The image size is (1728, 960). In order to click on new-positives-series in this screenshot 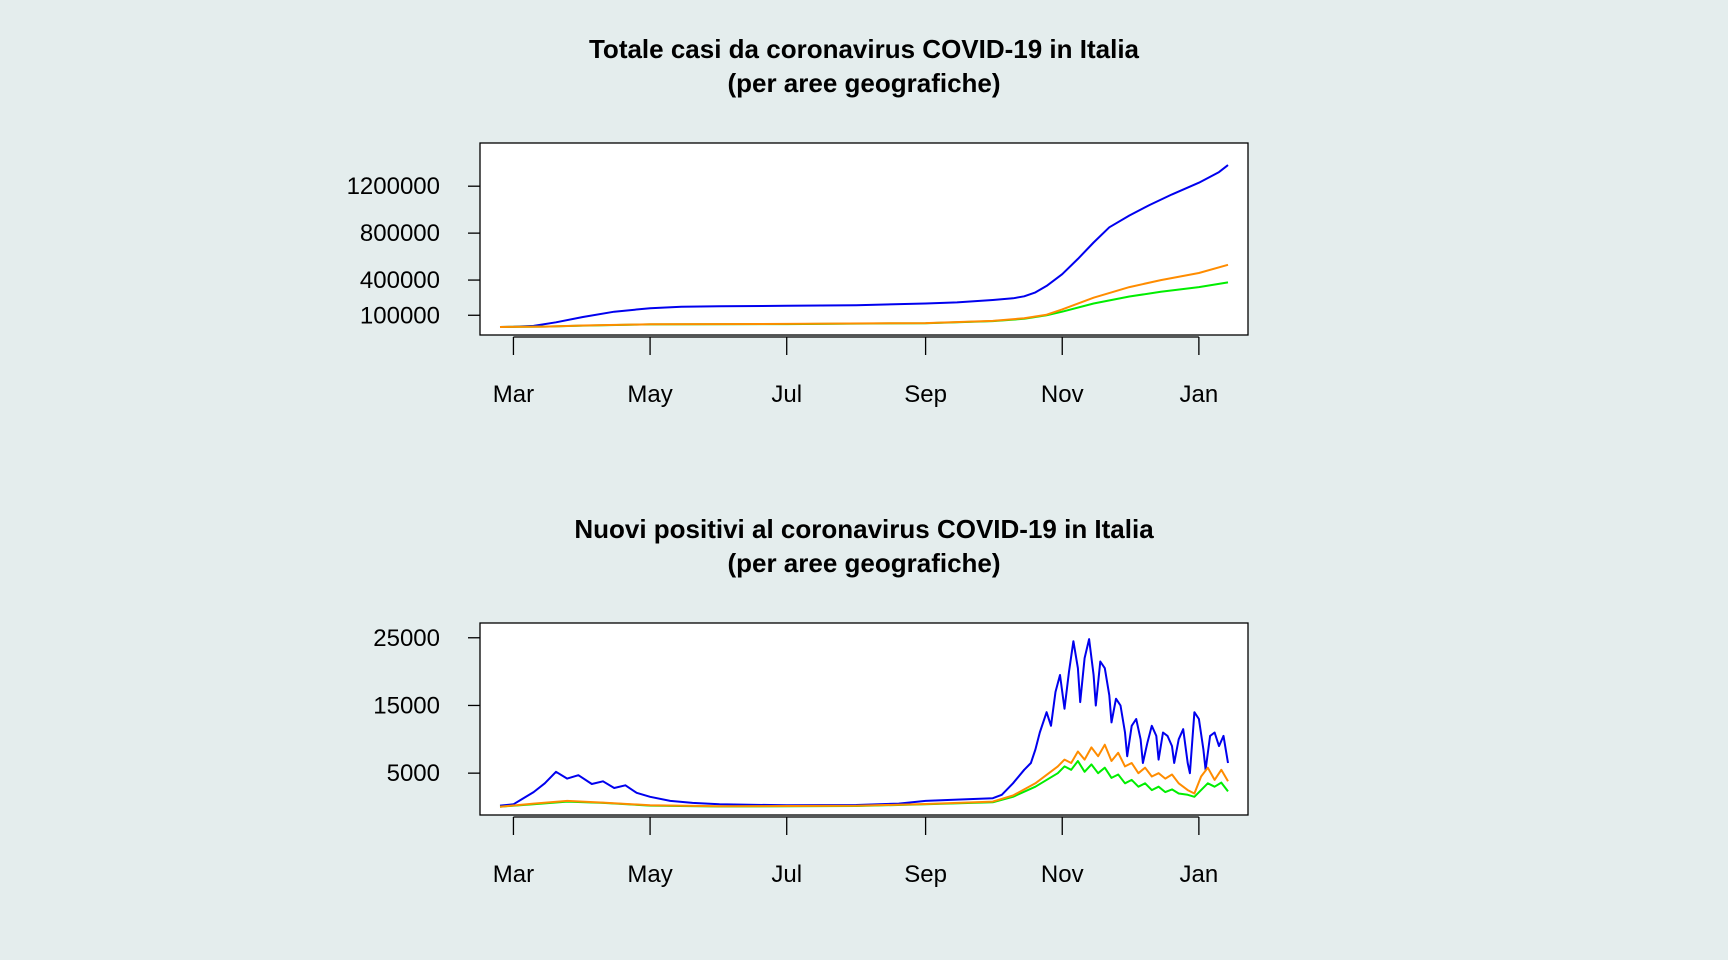, I will do `click(864, 723)`.